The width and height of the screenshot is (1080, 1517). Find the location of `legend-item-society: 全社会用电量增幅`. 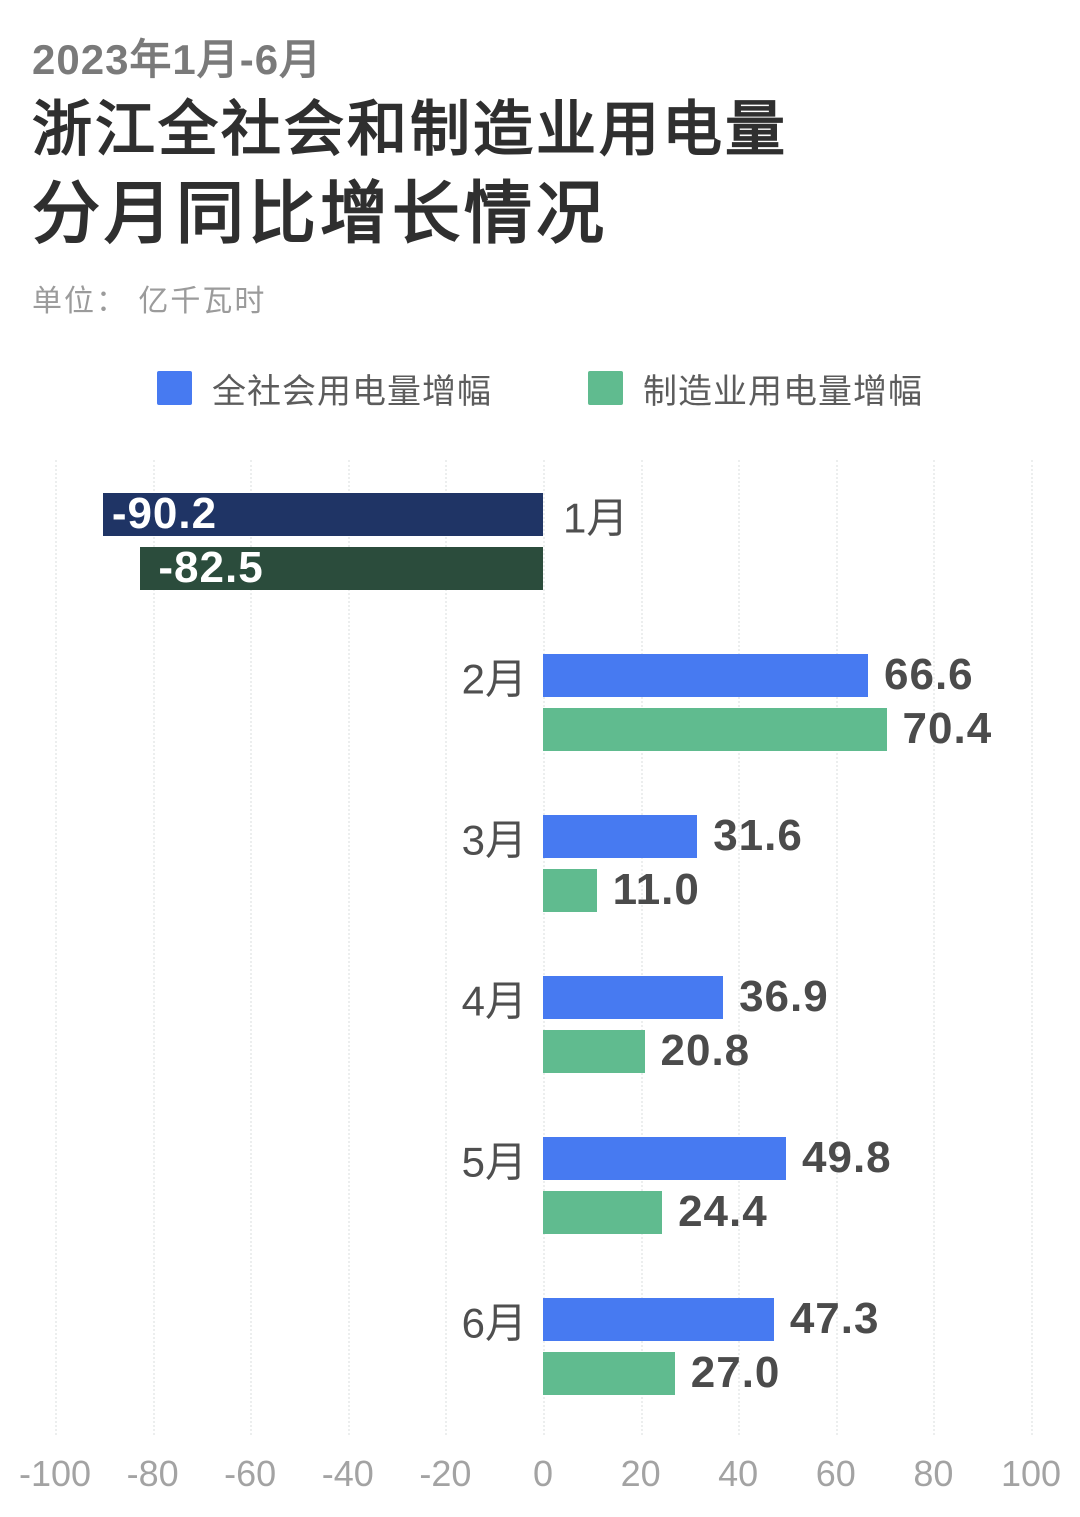

legend-item-society: 全社会用电量增幅 is located at coordinates (324, 388).